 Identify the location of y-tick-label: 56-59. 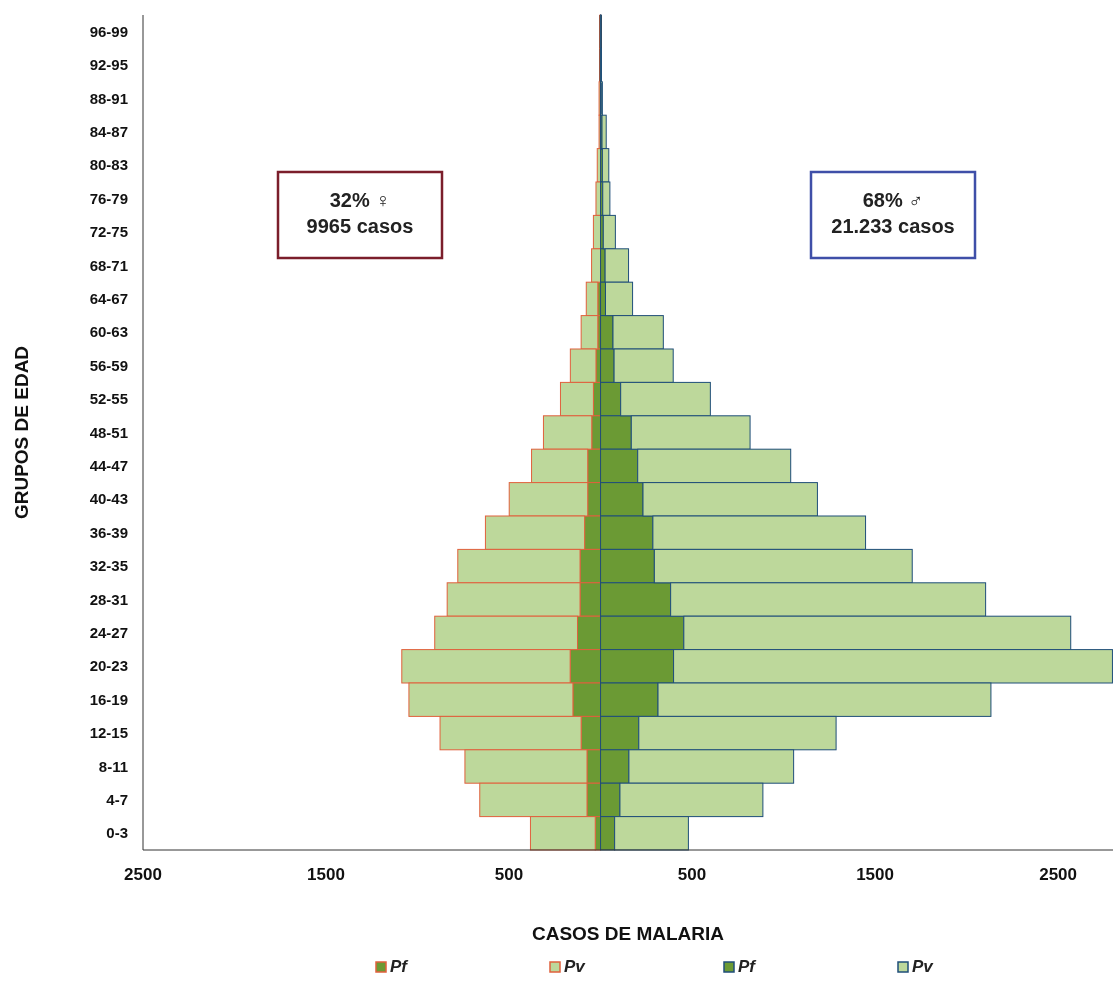
(108, 365).